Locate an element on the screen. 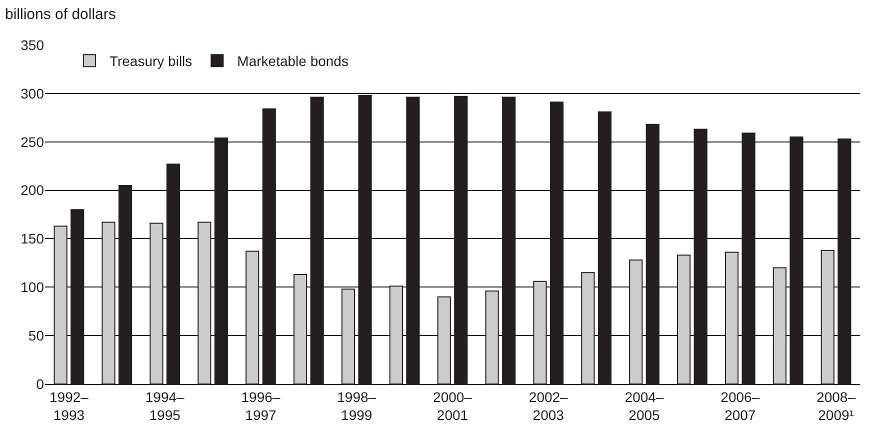  legend-label: Marketable bonds is located at coordinates (292, 61).